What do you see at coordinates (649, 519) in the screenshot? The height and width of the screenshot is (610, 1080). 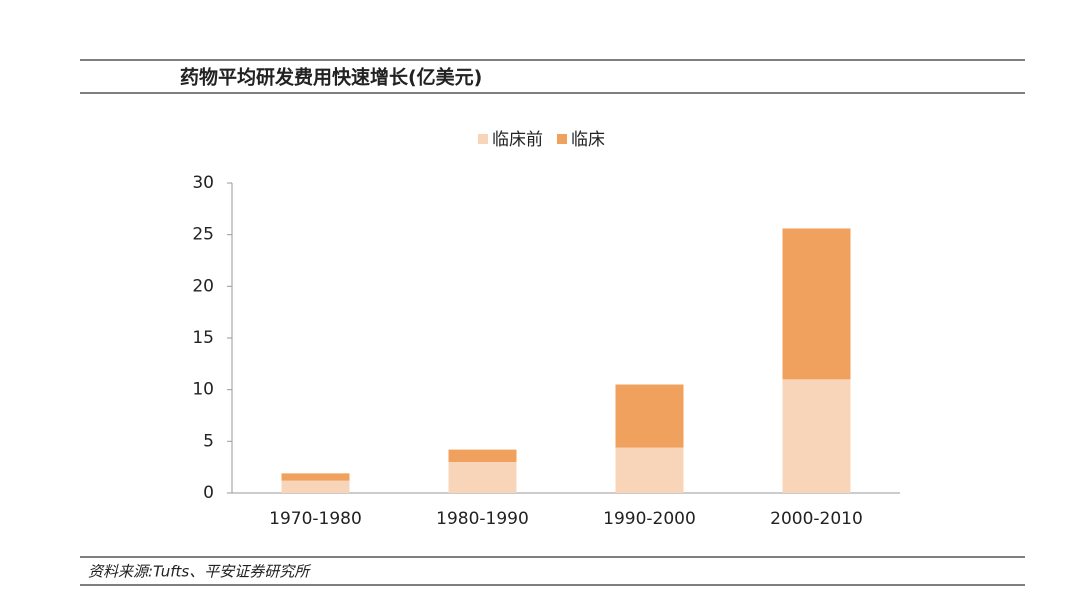 I see `x-tick-label: 1990-2000` at bounding box center [649, 519].